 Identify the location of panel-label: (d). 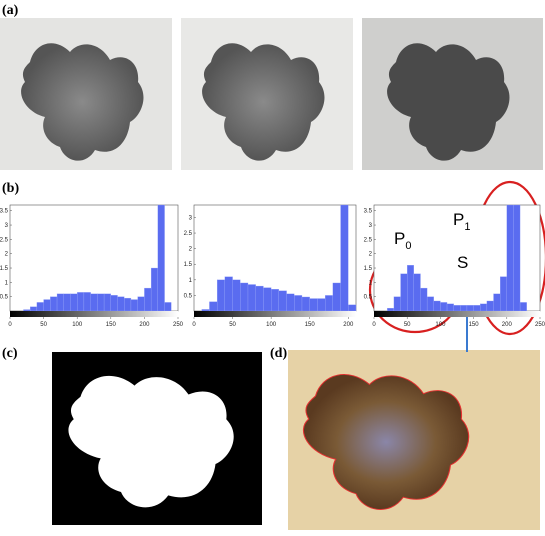
(278, 353).